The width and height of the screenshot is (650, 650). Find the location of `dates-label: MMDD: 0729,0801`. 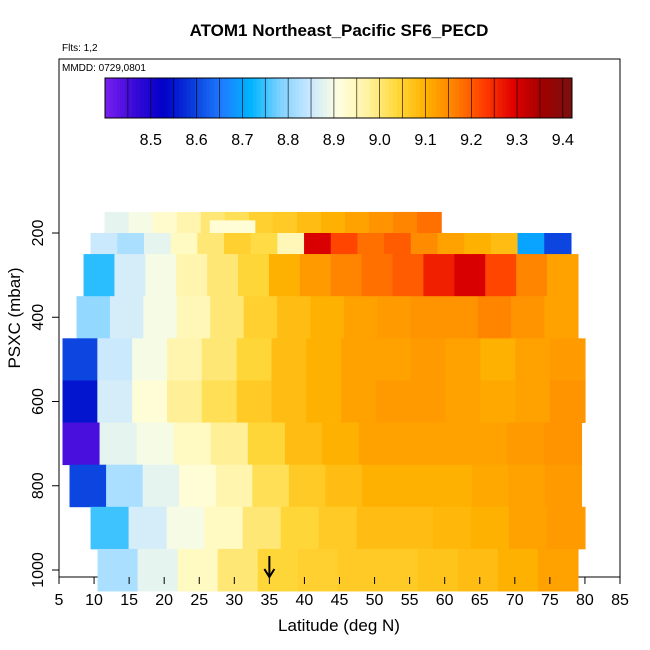

dates-label: MMDD: 0729,0801 is located at coordinates (104, 68).